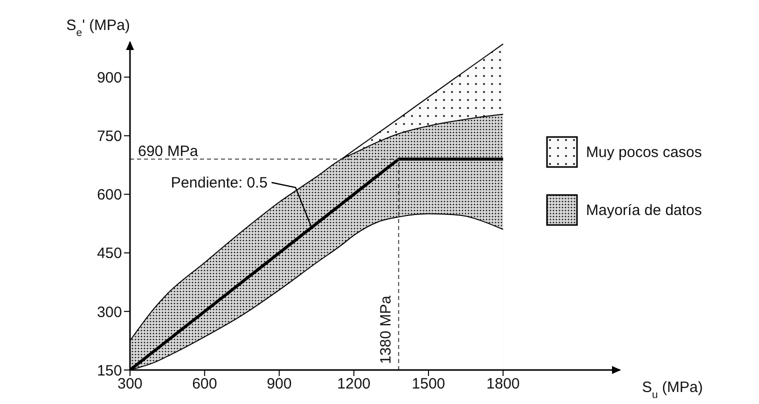 The width and height of the screenshot is (759, 404). Describe the element at coordinates (109, 77) in the screenshot. I see `y-tick-label: 900` at that location.